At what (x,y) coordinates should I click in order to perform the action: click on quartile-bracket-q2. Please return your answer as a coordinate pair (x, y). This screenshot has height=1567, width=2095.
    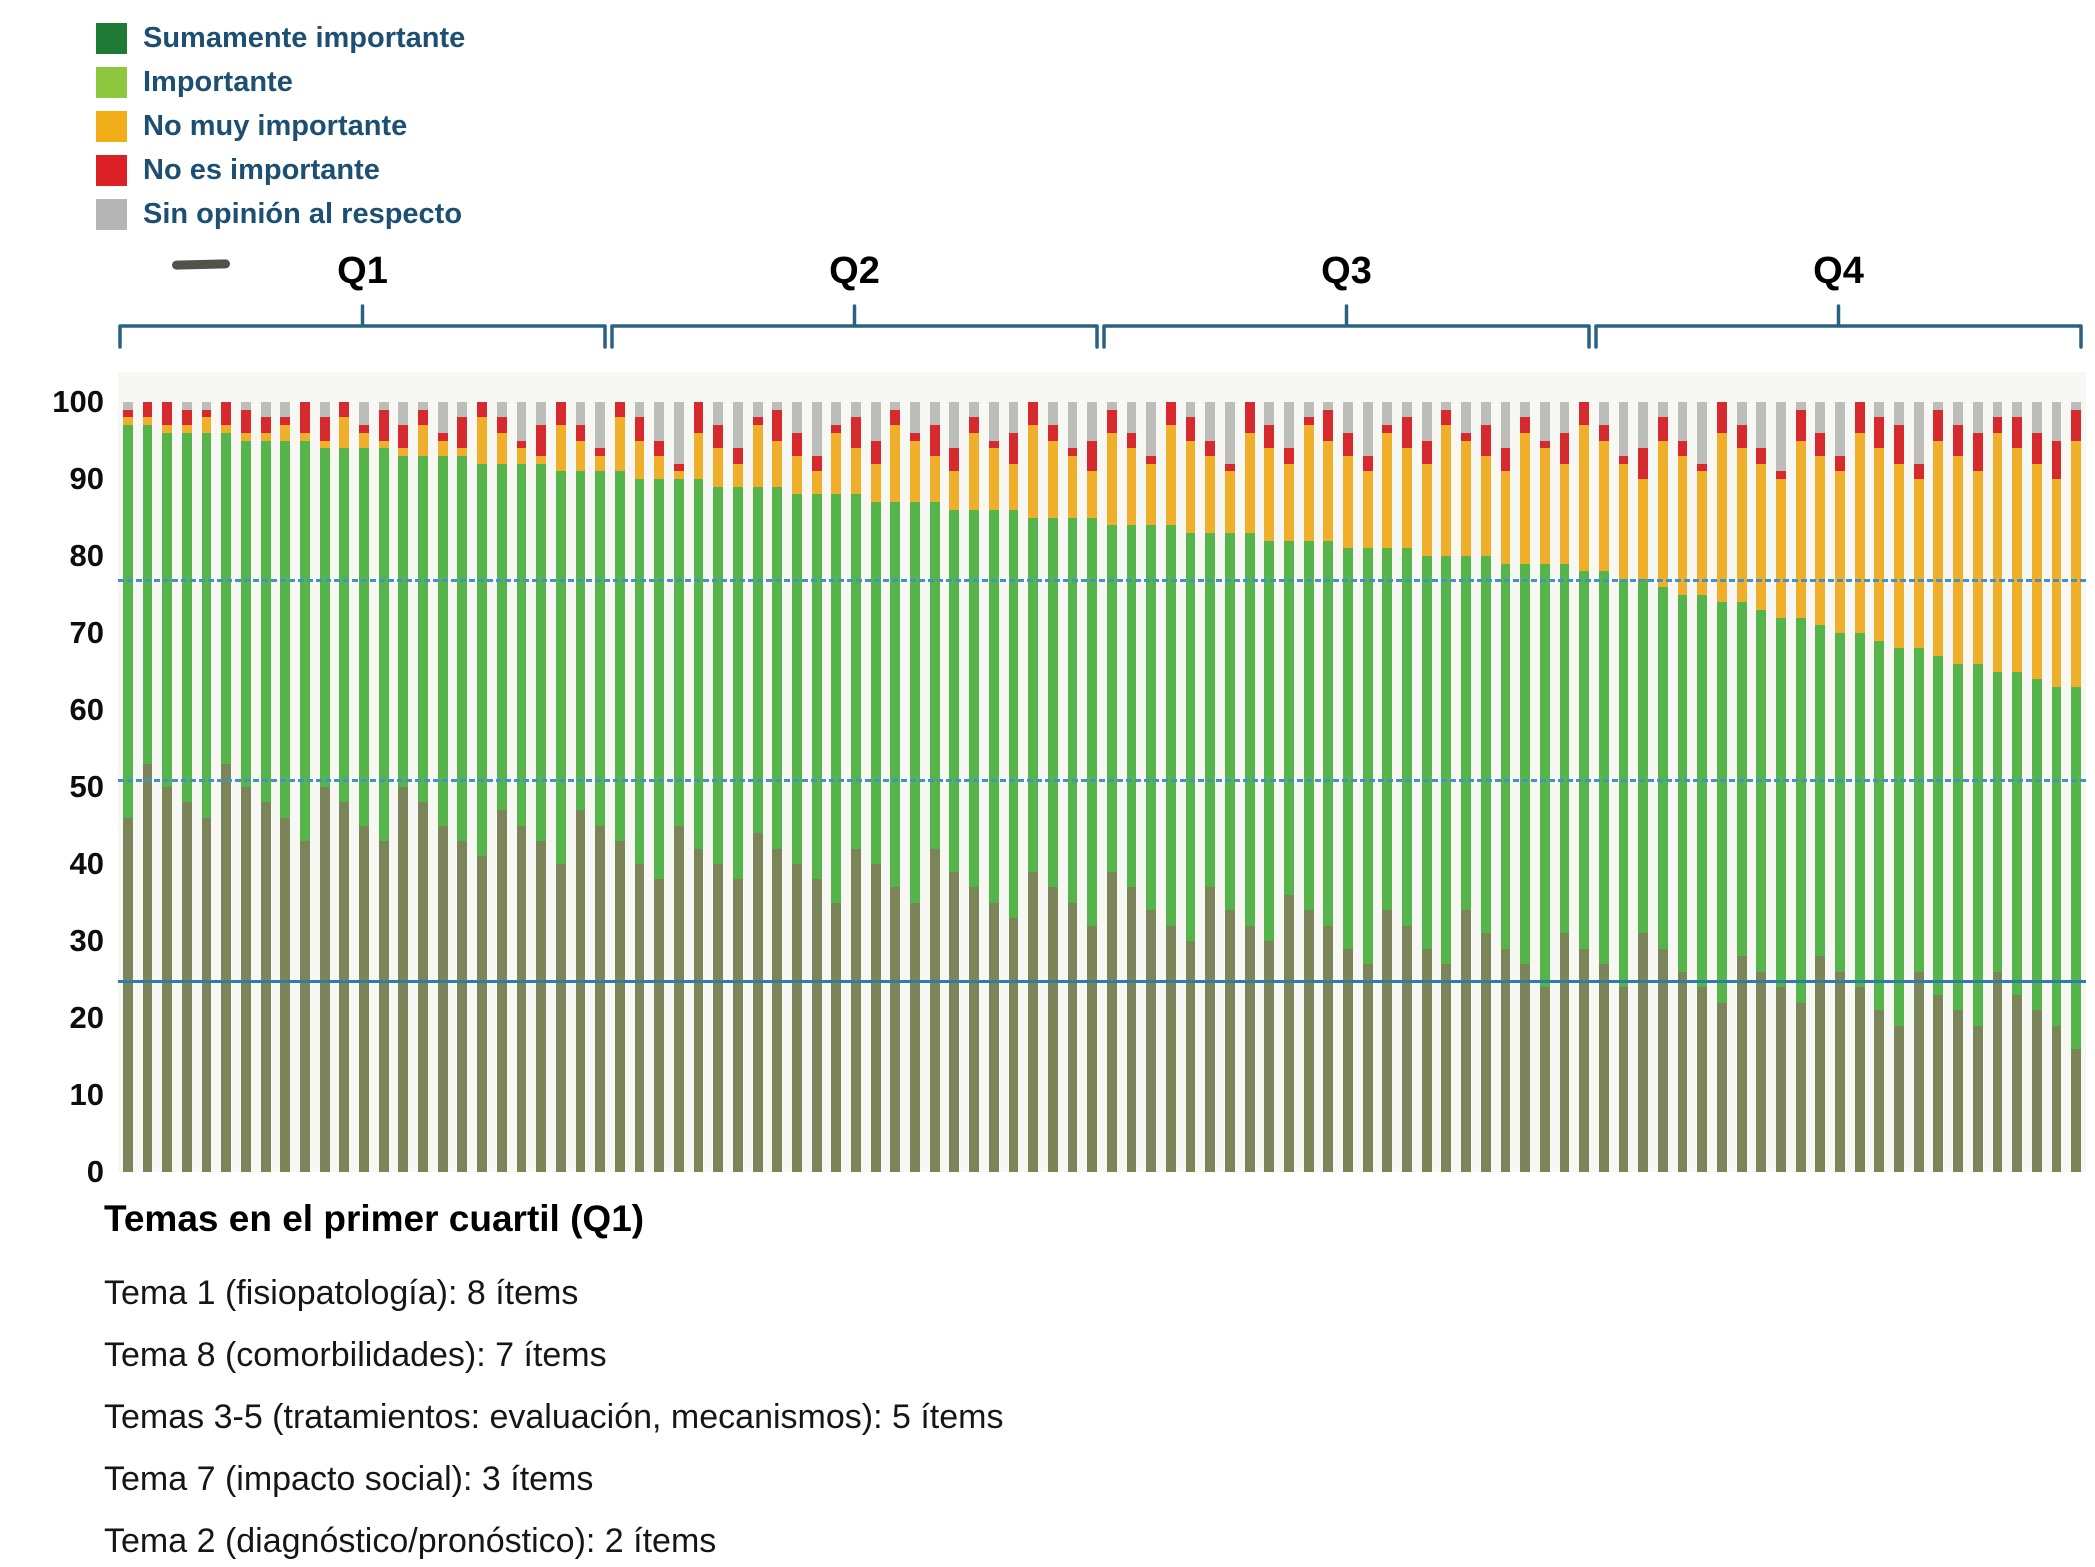
    Looking at the image, I should click on (854, 326).